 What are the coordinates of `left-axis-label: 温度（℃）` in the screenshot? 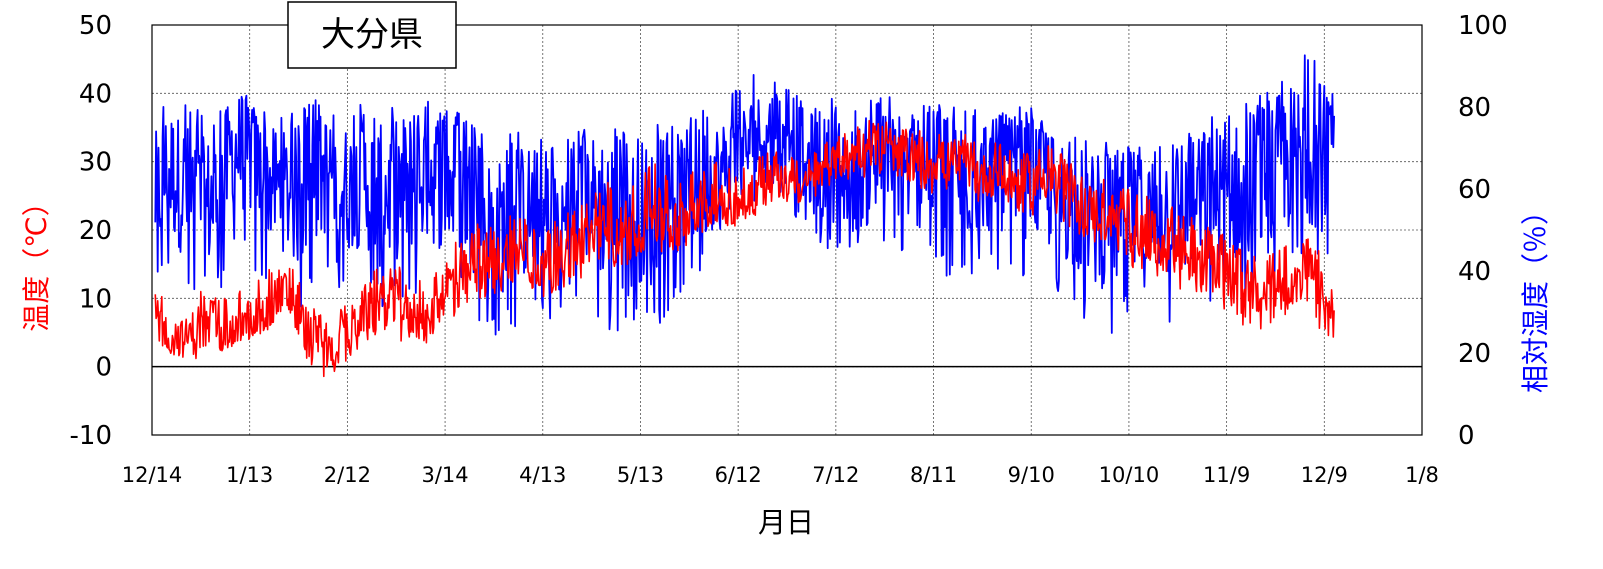 It's located at (36, 259).